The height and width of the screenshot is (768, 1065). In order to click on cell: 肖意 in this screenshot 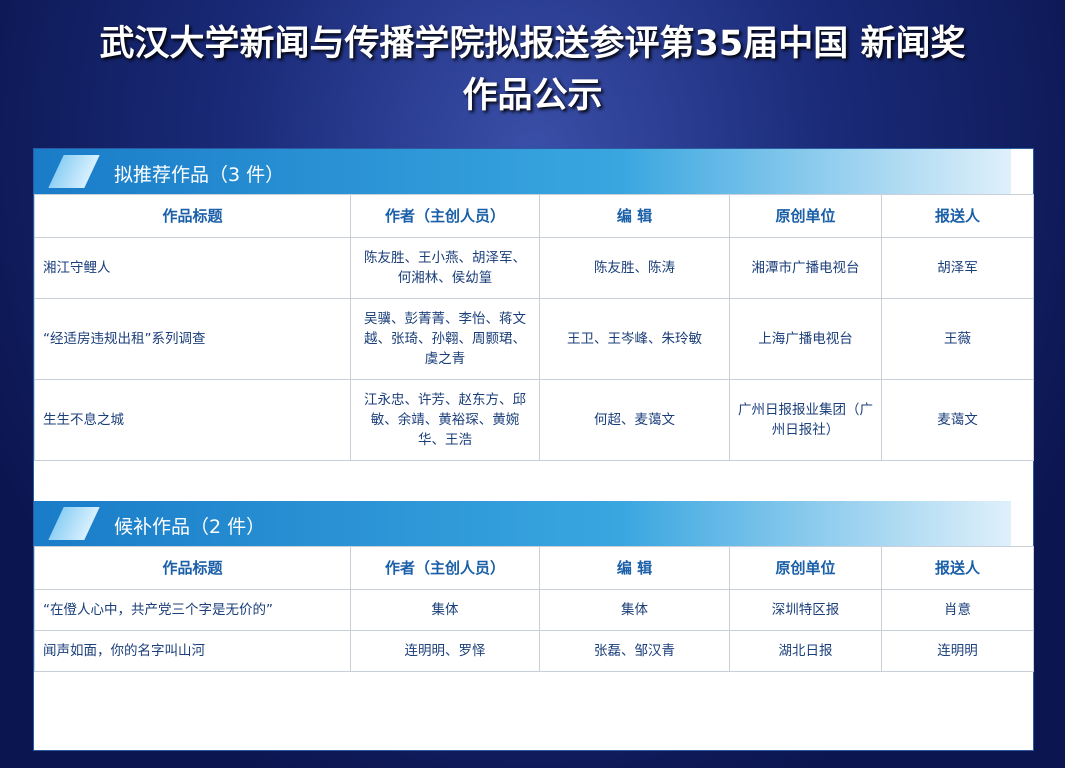, I will do `click(957, 610)`.